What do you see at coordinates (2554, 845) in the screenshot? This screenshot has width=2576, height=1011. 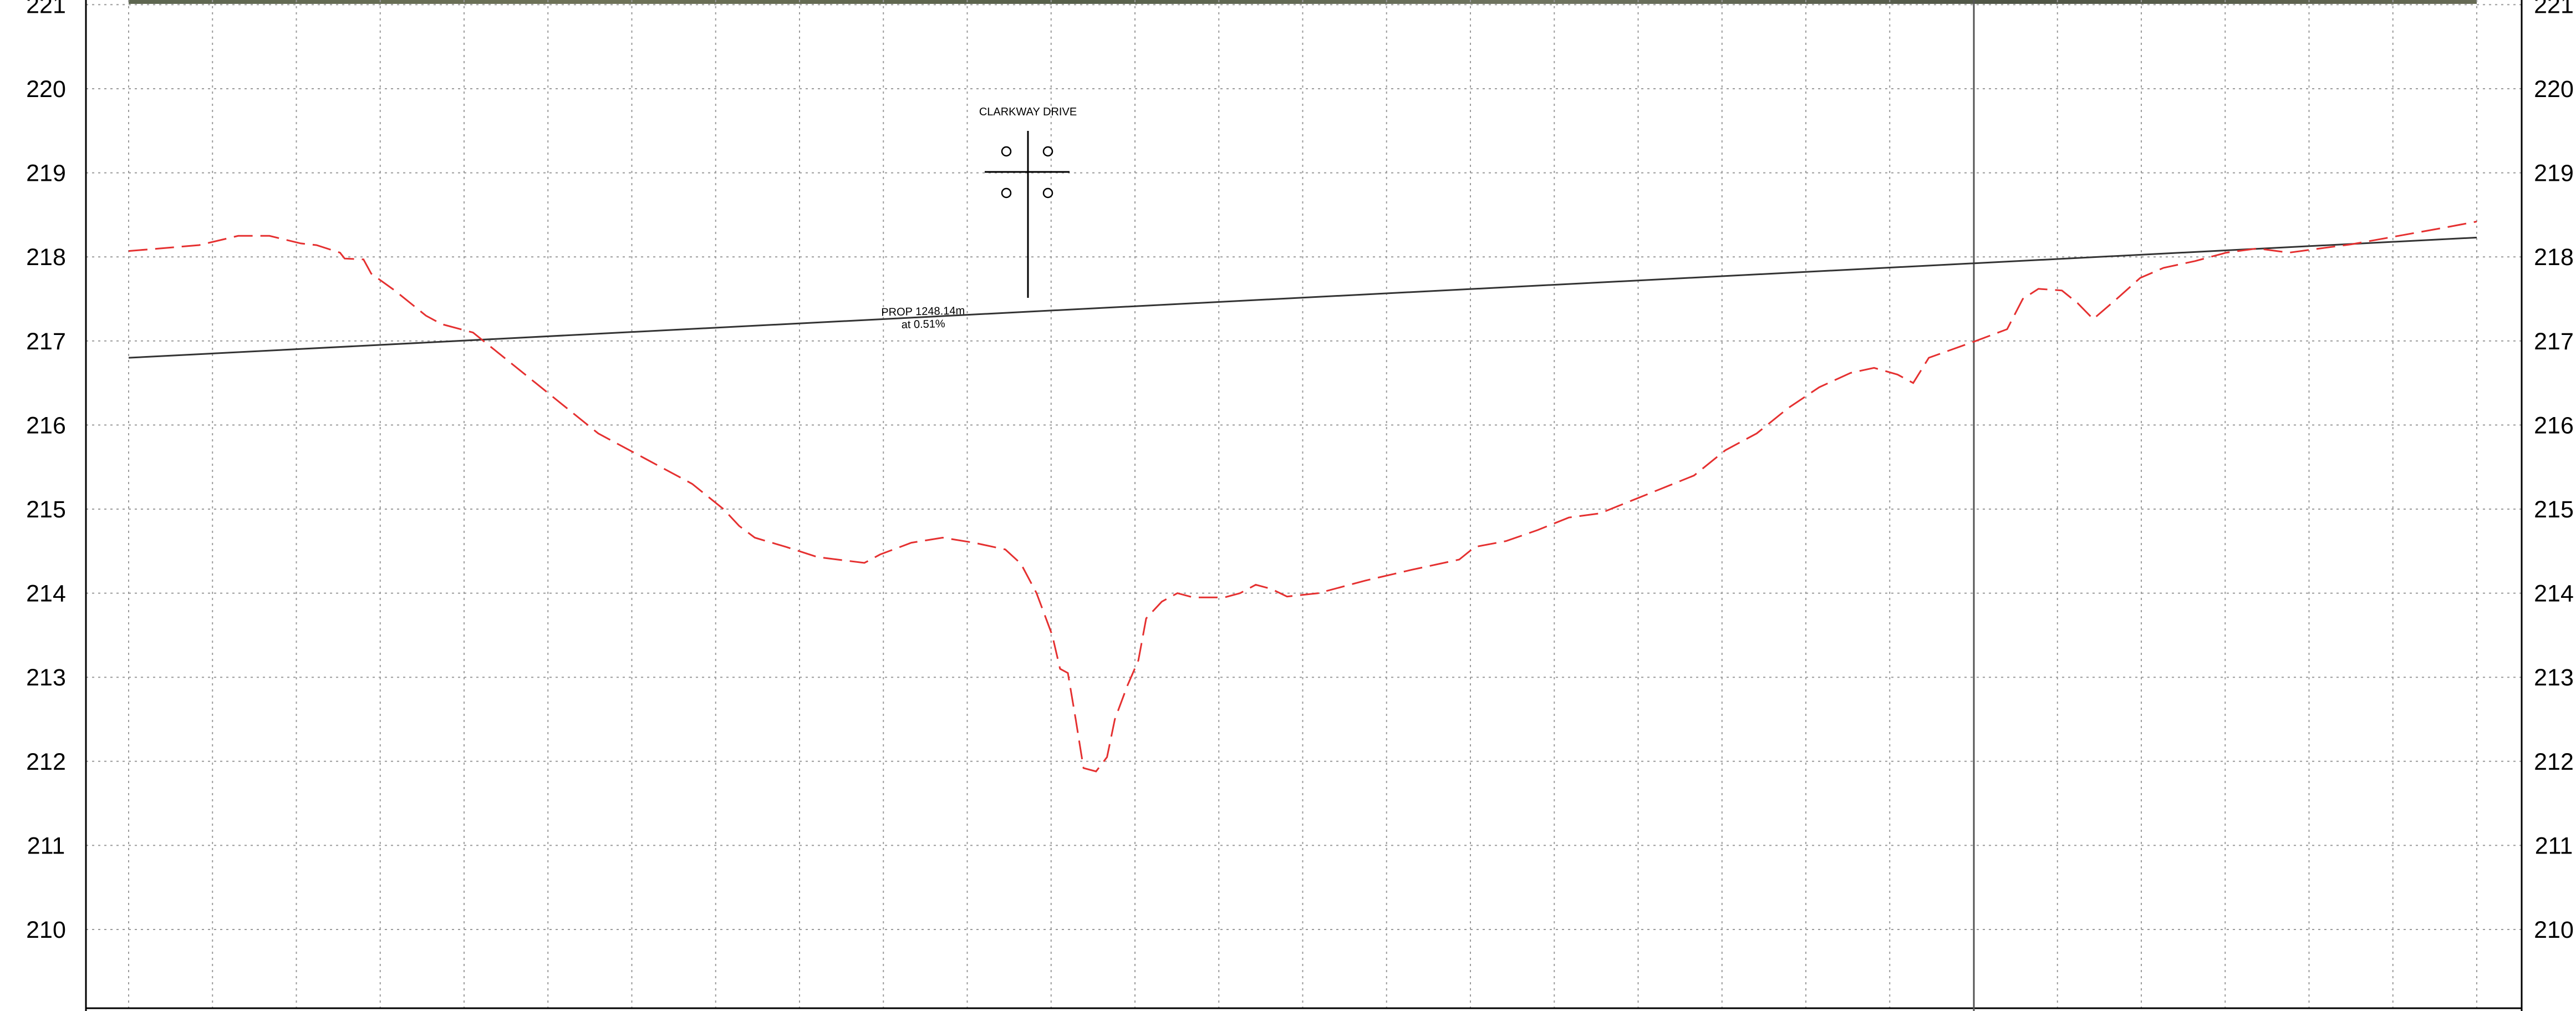 I see `right-elevation-label: 211` at bounding box center [2554, 845].